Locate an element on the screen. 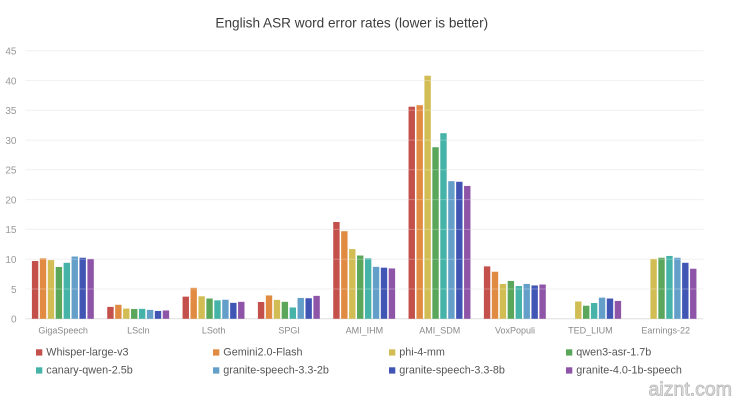 The image size is (741, 405). svg-text: 35 is located at coordinates (11, 111).